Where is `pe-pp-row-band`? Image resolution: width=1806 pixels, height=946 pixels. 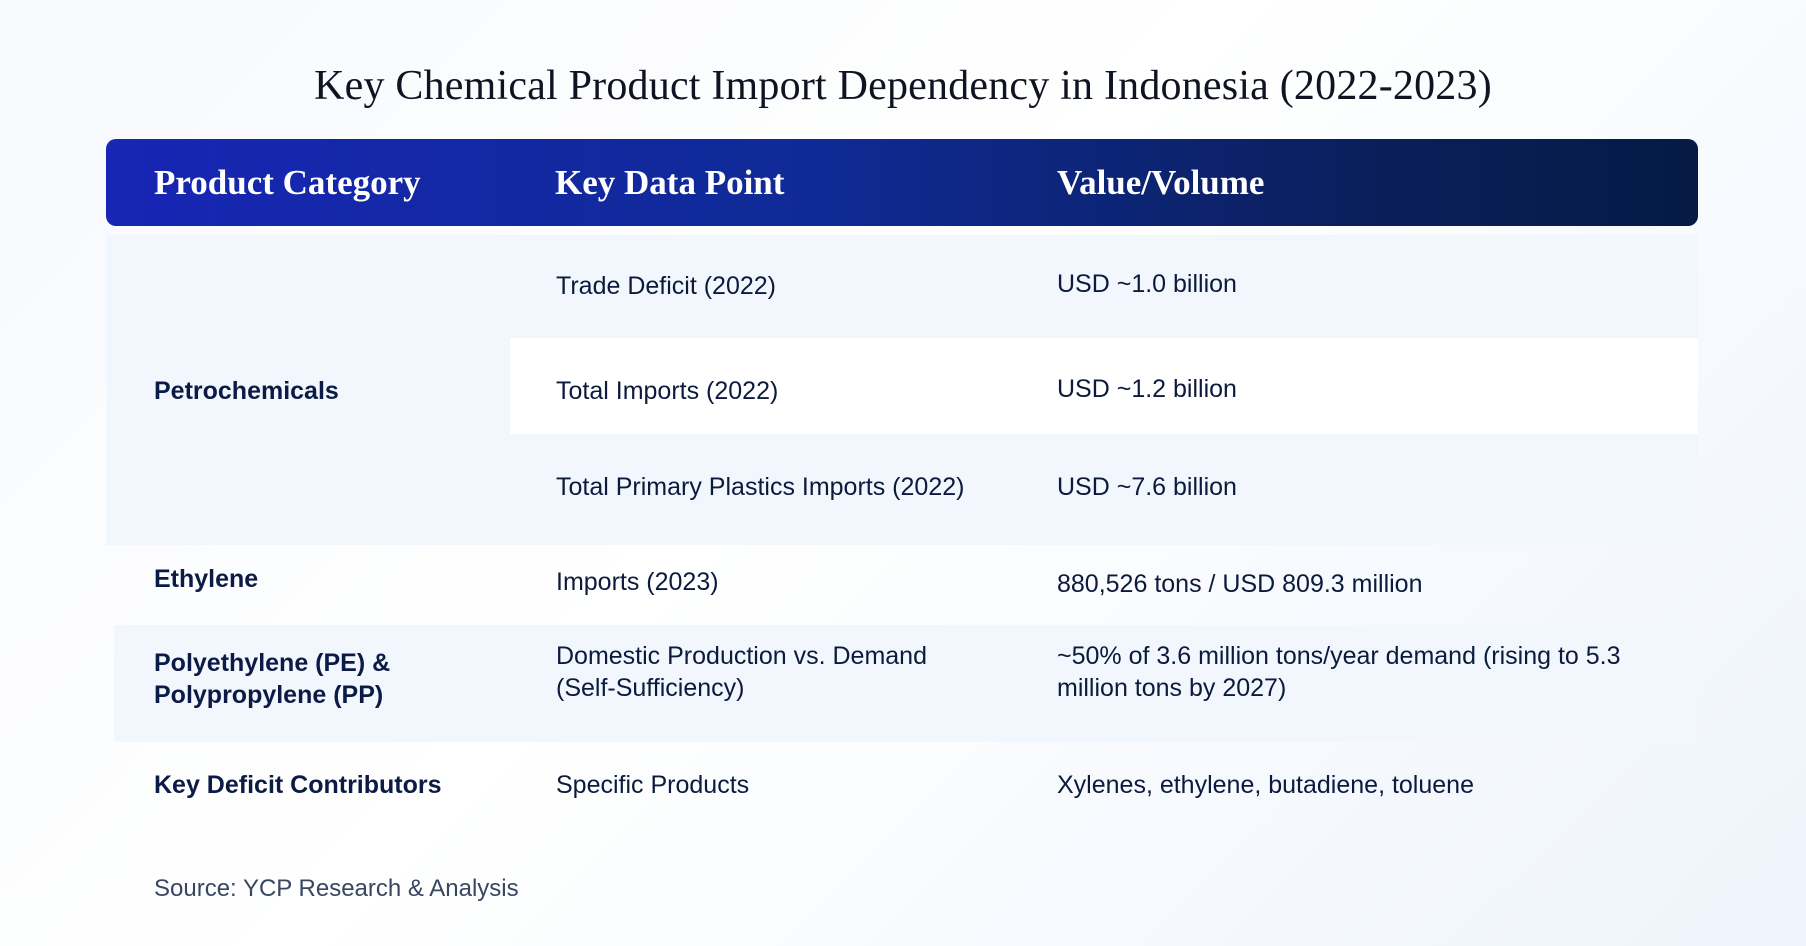
pe-pp-row-band is located at coordinates (906, 683).